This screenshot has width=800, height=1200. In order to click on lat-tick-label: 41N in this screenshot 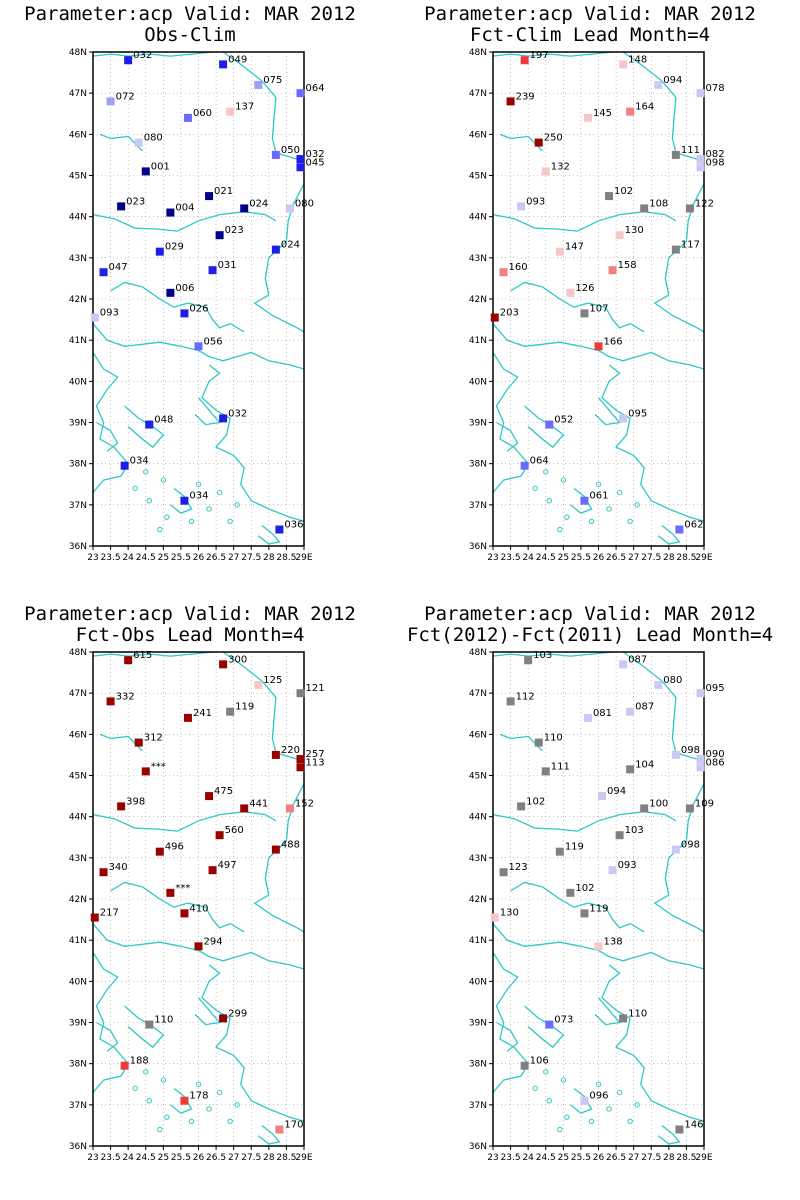, I will do `click(478, 341)`.